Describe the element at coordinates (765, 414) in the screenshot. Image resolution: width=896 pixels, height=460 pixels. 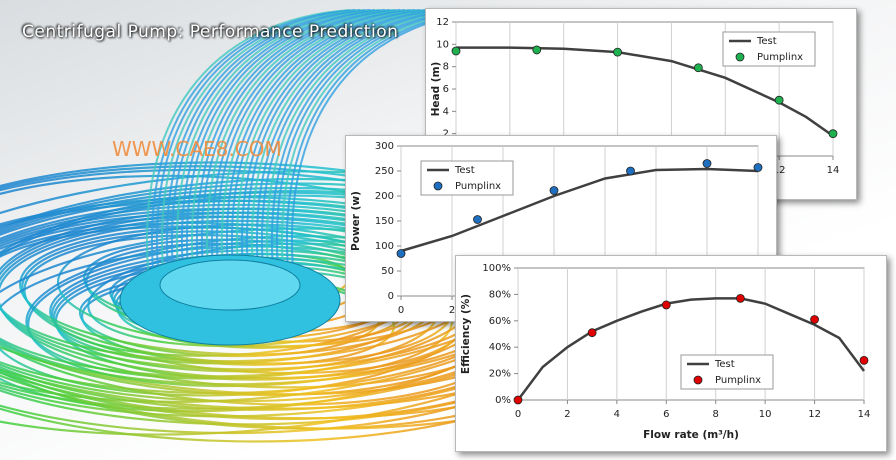
I see `x-tick-label: 10` at that location.